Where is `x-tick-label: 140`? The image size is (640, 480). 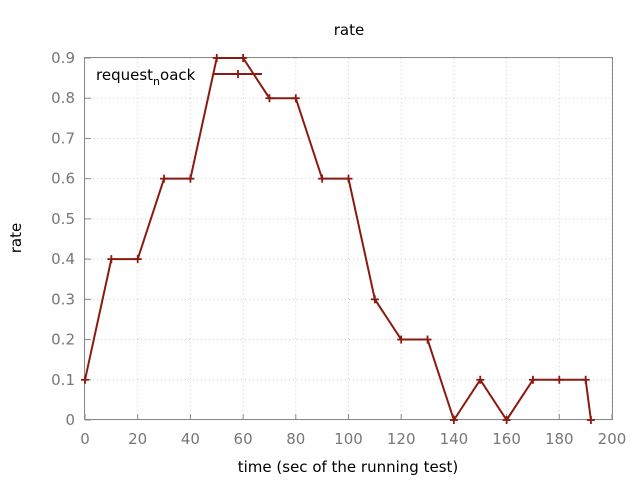
x-tick-label: 140 is located at coordinates (454, 439).